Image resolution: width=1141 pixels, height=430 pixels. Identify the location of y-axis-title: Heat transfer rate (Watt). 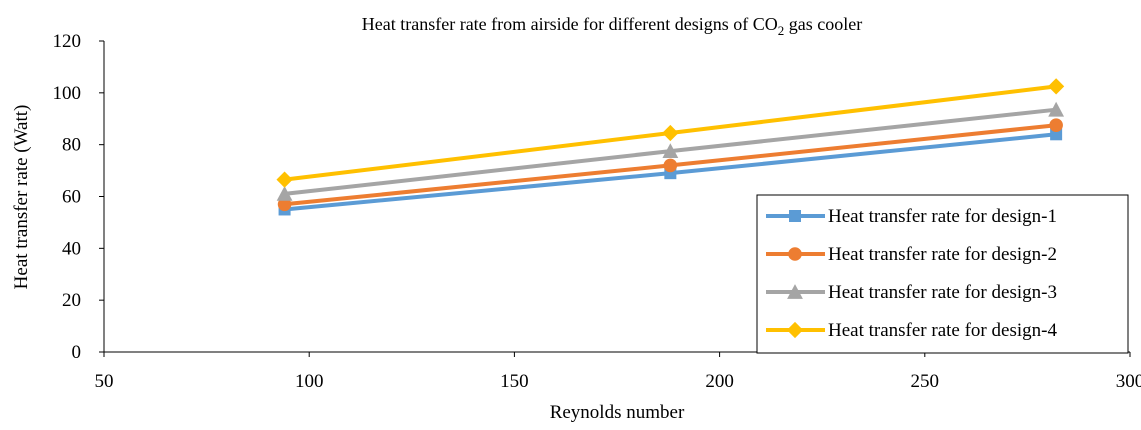
(21, 197).